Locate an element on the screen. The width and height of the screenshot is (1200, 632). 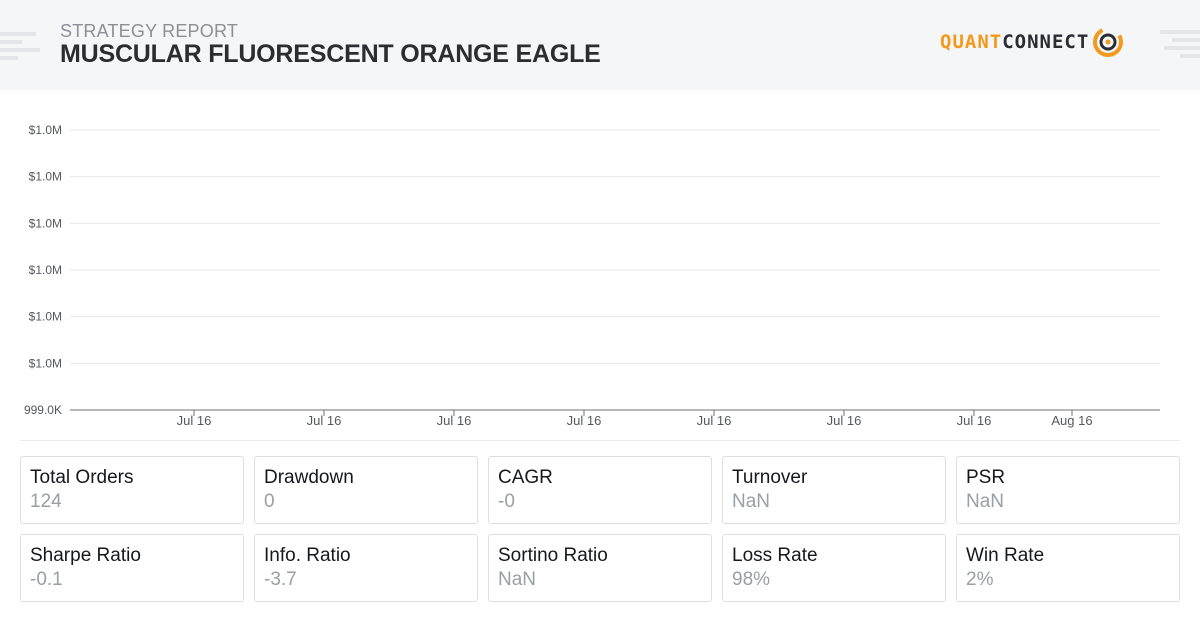
stat-card-turnover: Turnover NaN is located at coordinates (834, 490).